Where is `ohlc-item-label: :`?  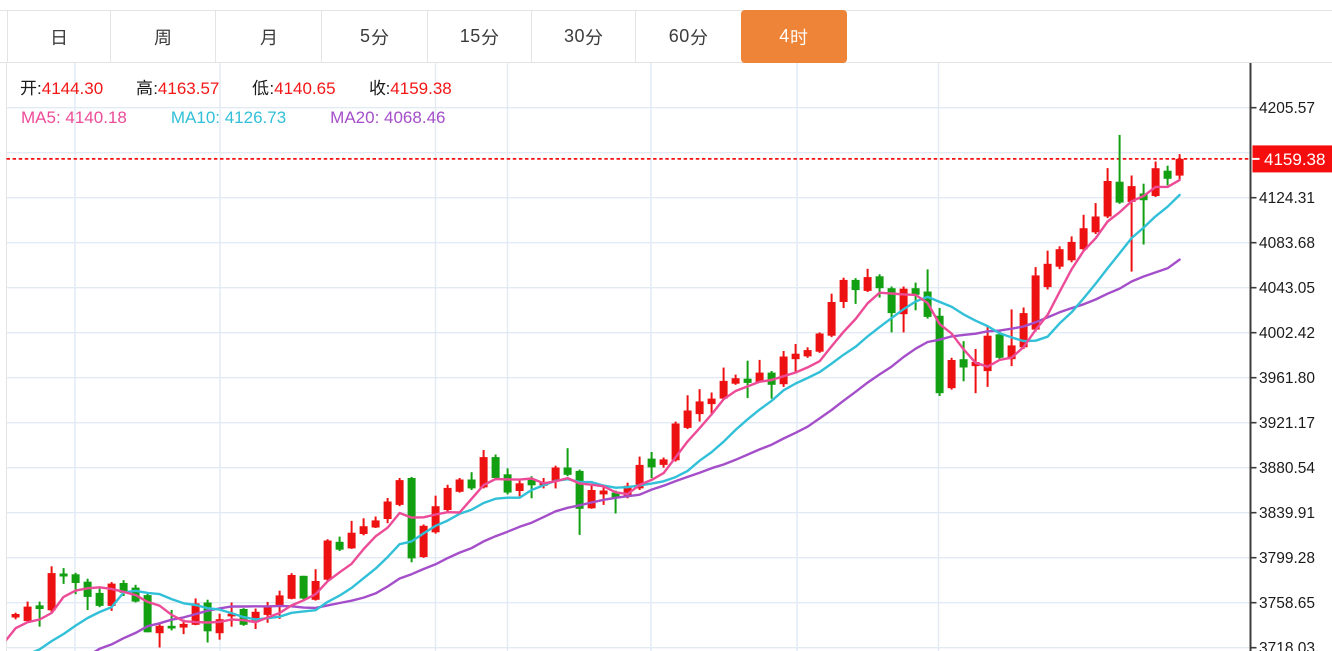 ohlc-item-label: : is located at coordinates (263, 88).